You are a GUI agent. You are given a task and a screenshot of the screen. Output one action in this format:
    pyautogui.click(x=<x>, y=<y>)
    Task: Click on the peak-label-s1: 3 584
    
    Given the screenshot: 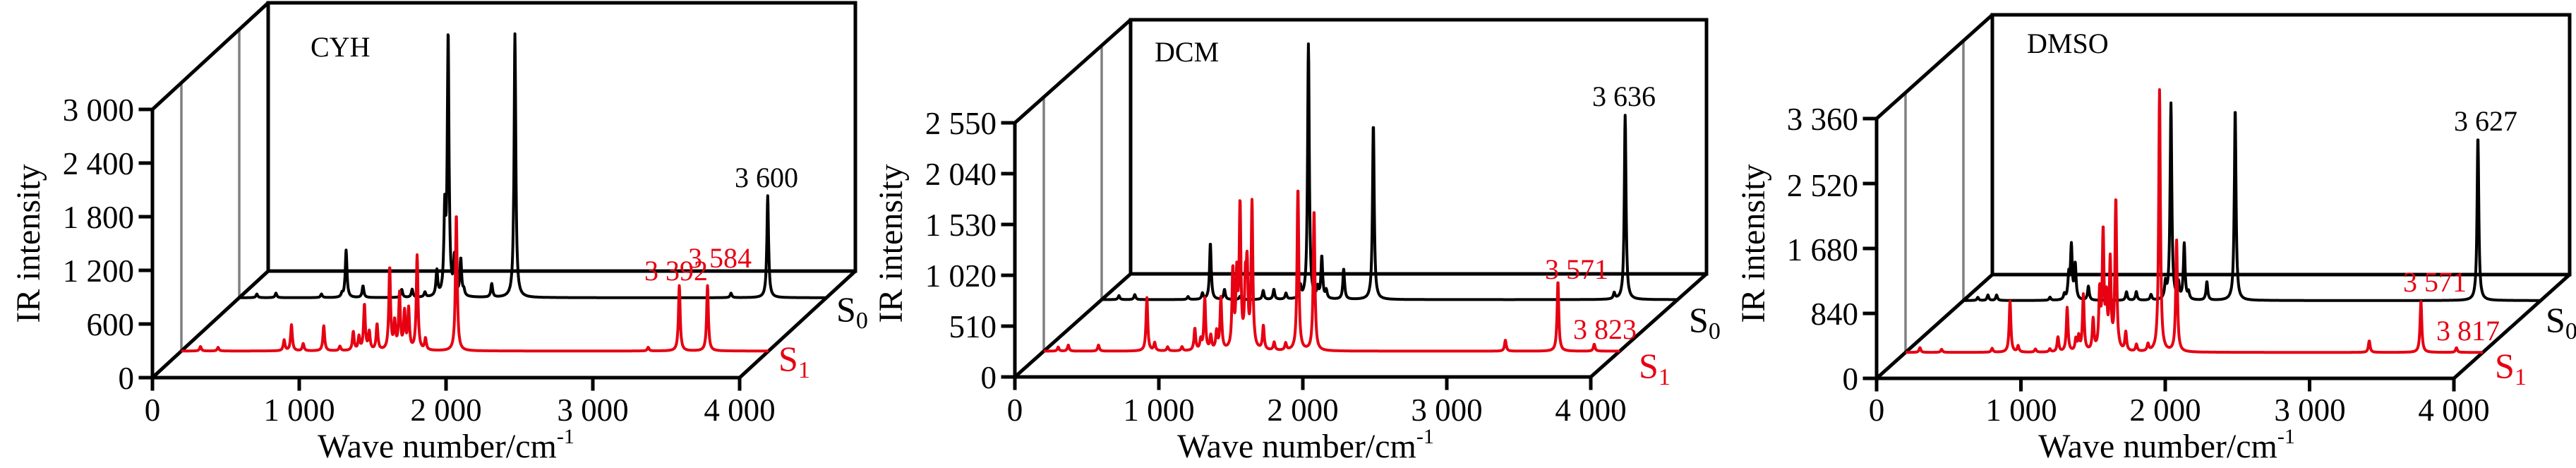 What is the action you would take?
    pyautogui.click(x=720, y=258)
    